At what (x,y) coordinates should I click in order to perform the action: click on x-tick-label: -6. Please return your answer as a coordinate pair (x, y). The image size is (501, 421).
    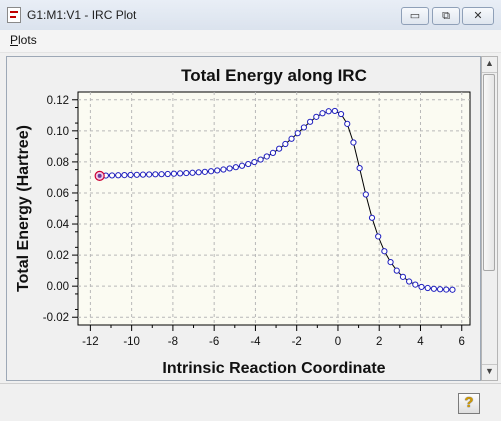
    Looking at the image, I should click on (214, 342).